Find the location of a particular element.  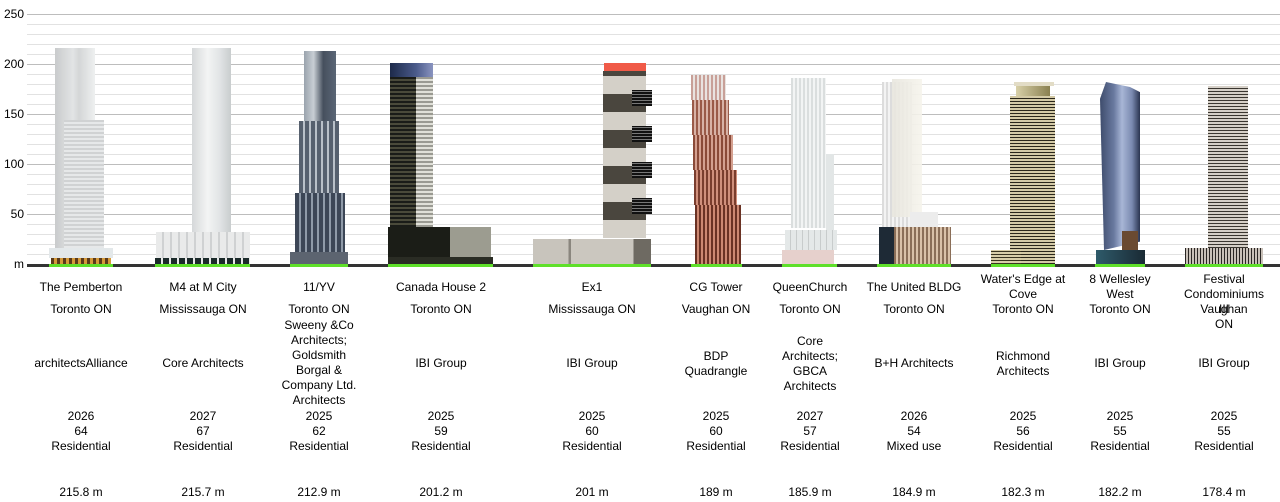

ground-baseline is located at coordinates (653, 265).